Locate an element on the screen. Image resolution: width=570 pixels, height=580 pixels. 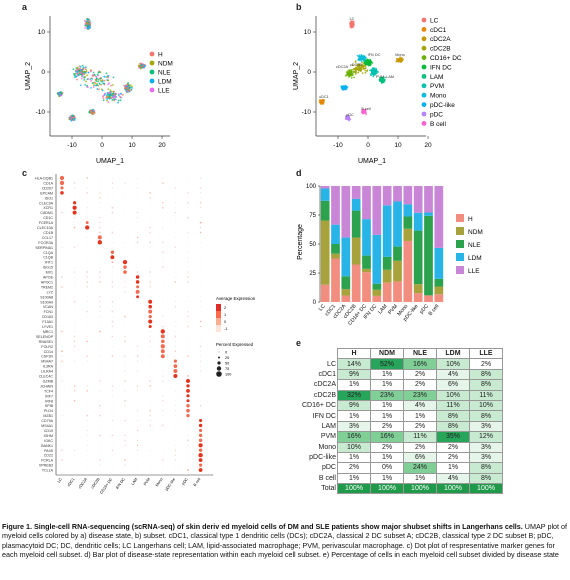
dotplot-gene-label: MX1 is located at coordinates (49, 273).